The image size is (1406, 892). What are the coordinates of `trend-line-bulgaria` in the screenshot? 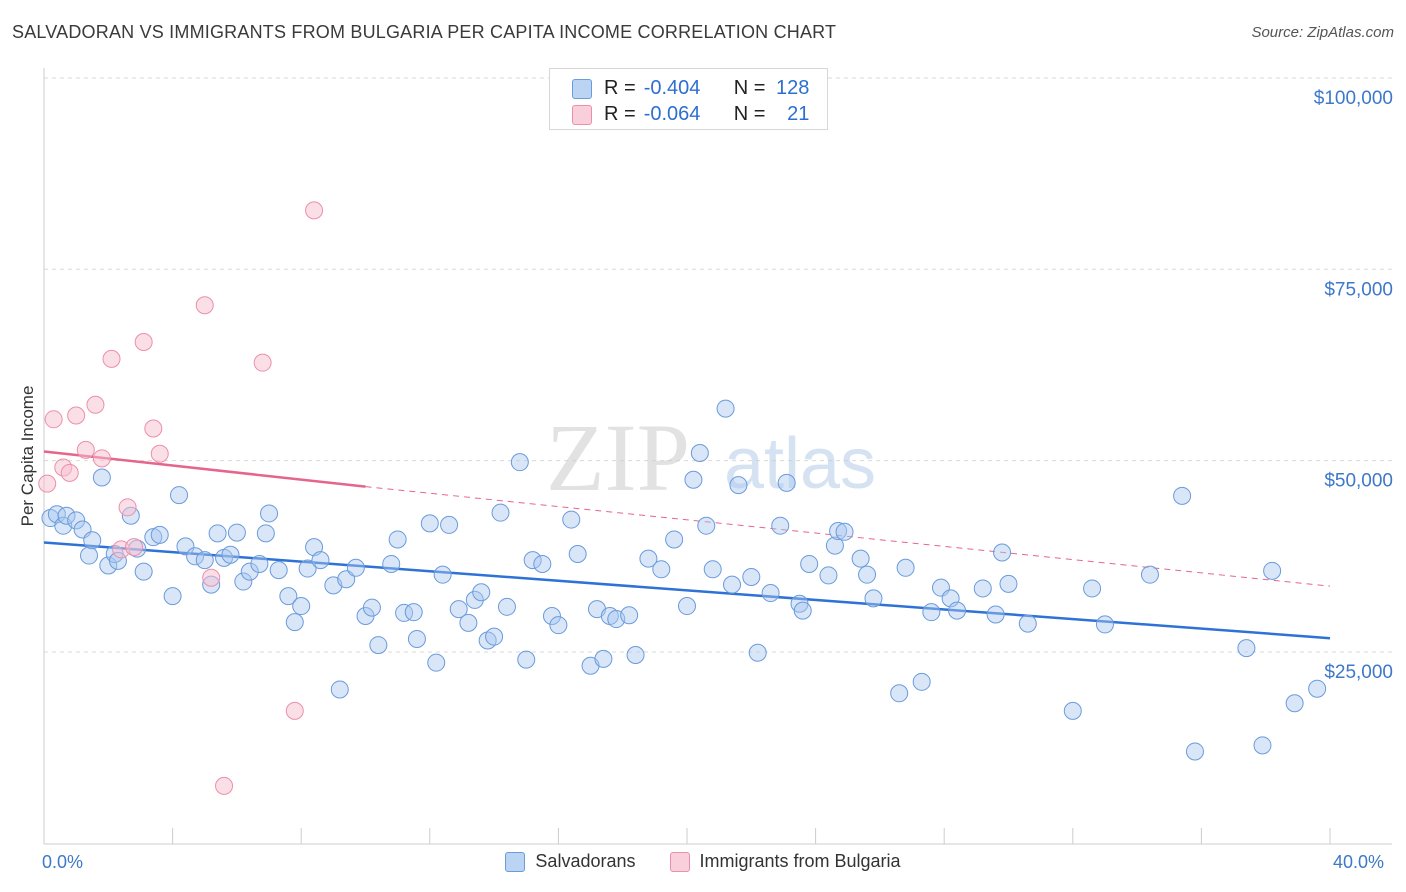 It's located at (204, 469).